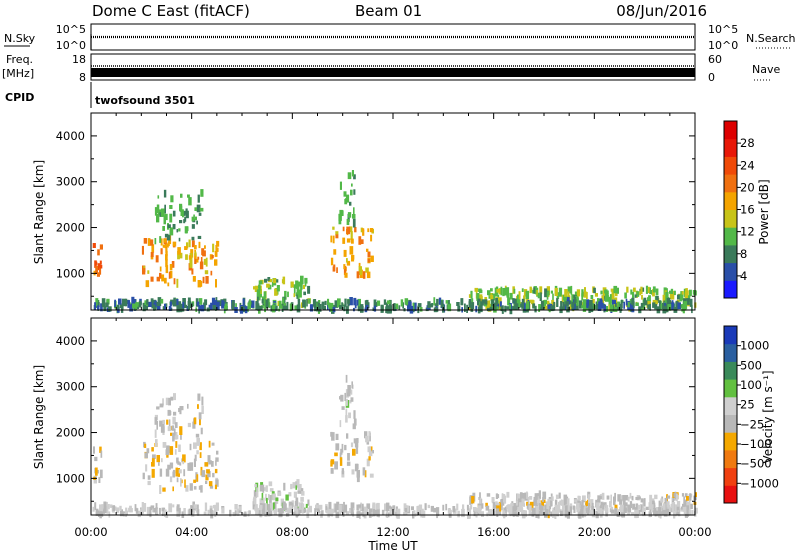 Image resolution: width=800 pixels, height=554 pixels. Describe the element at coordinates (730, 388) in the screenshot. I see `velocity-colorbar-segment` at that location.